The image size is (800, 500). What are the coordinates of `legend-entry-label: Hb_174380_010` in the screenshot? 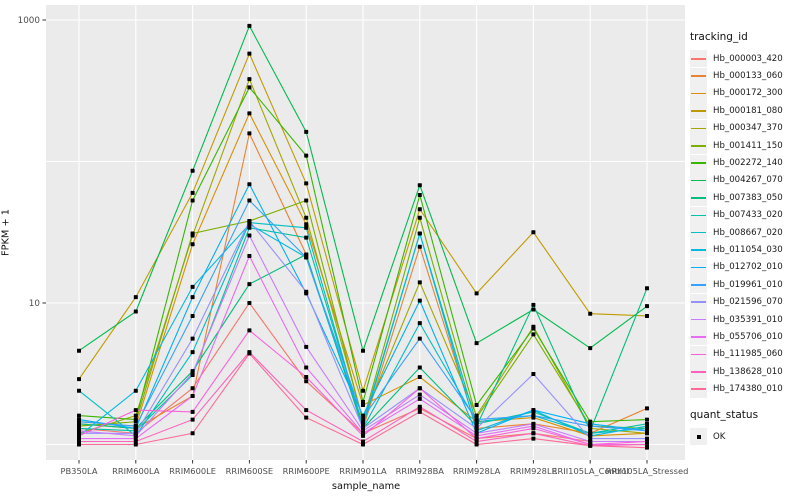 It's located at (748, 389).